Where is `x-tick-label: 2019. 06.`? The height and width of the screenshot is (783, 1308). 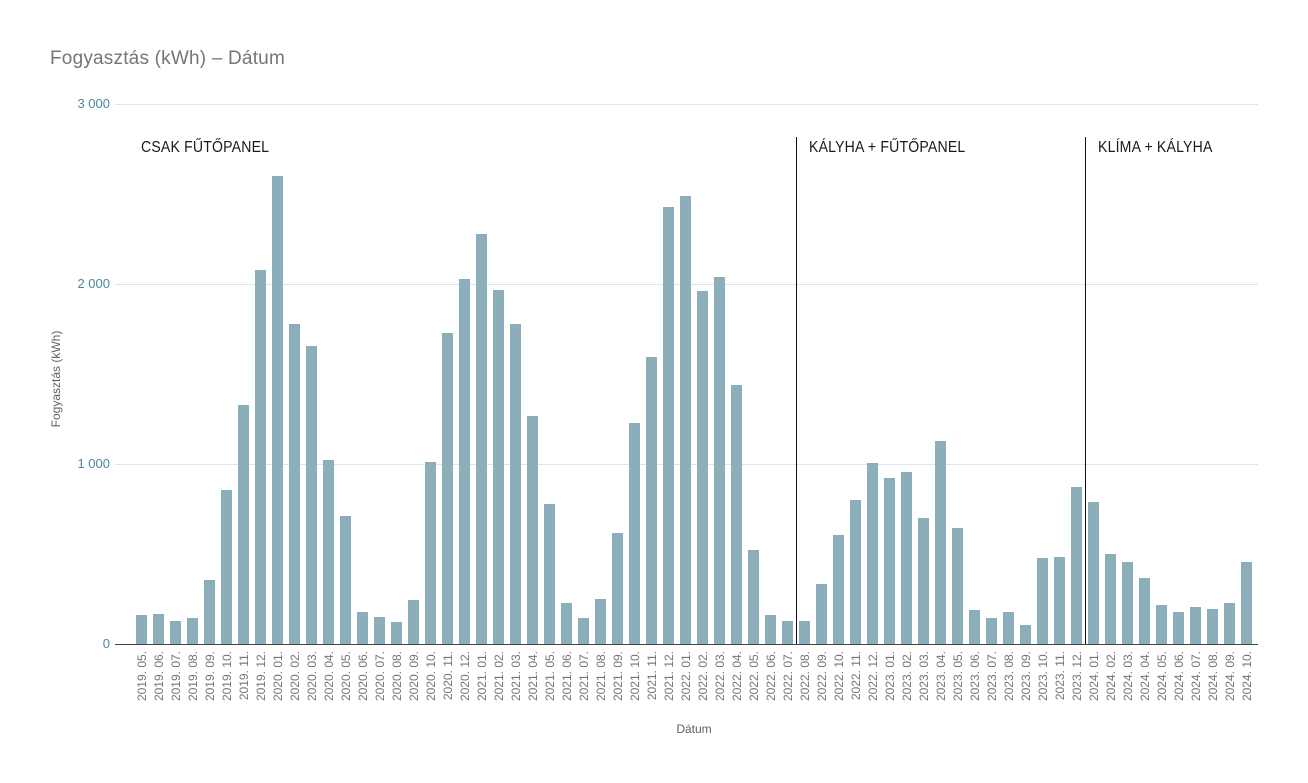
x-tick-label: 2019. 06. is located at coordinates (158, 676).